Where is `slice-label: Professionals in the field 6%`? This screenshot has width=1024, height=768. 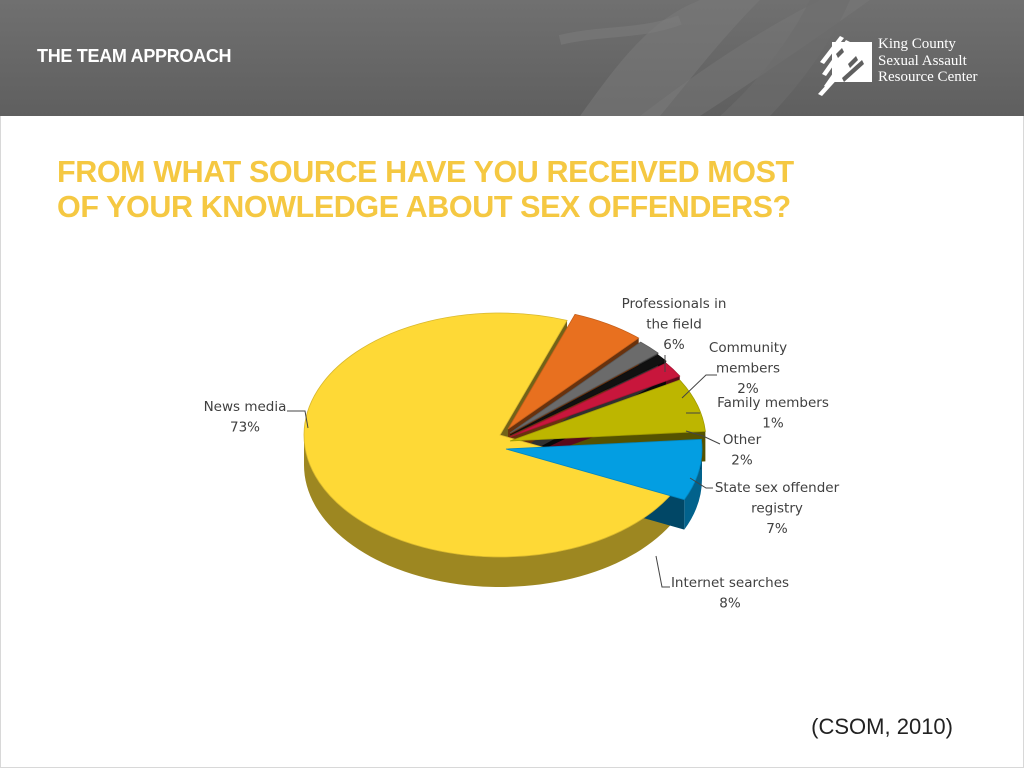 slice-label: Professionals in the field 6% is located at coordinates (674, 324).